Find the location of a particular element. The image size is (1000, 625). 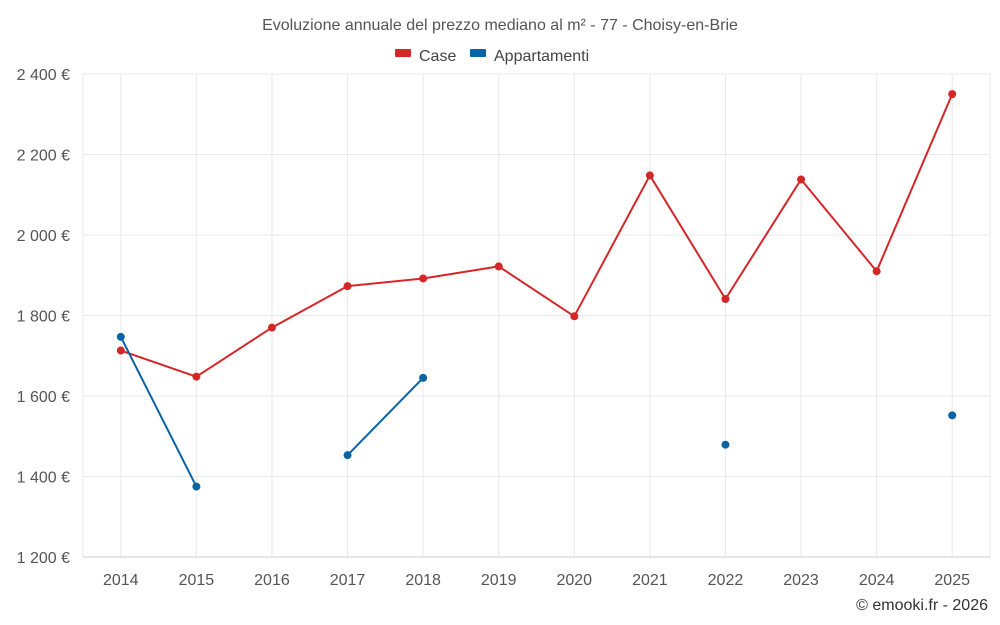

data-point-appartamenti-2018 is located at coordinates (423, 377).